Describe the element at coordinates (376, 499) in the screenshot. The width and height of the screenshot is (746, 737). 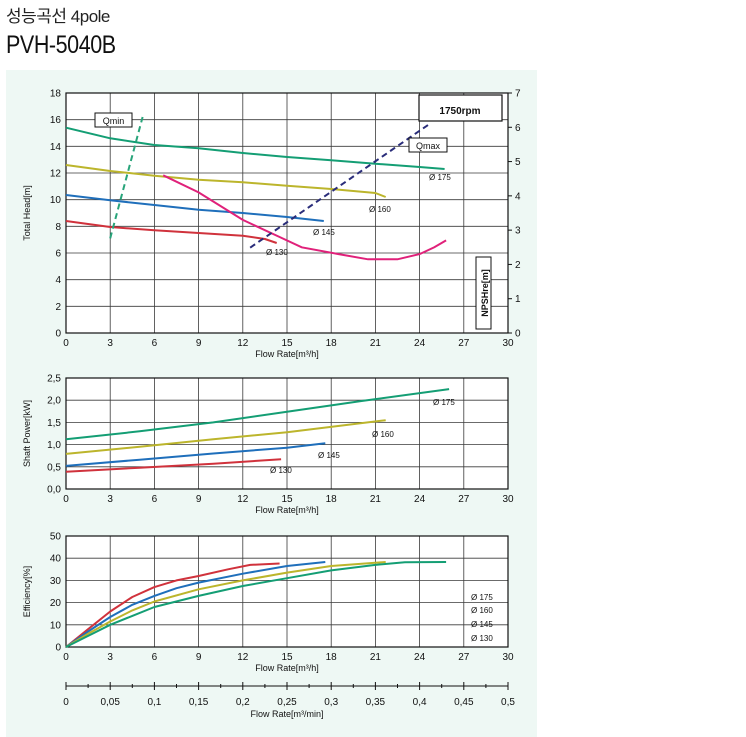
I see `power-xtick-label: 21` at that location.